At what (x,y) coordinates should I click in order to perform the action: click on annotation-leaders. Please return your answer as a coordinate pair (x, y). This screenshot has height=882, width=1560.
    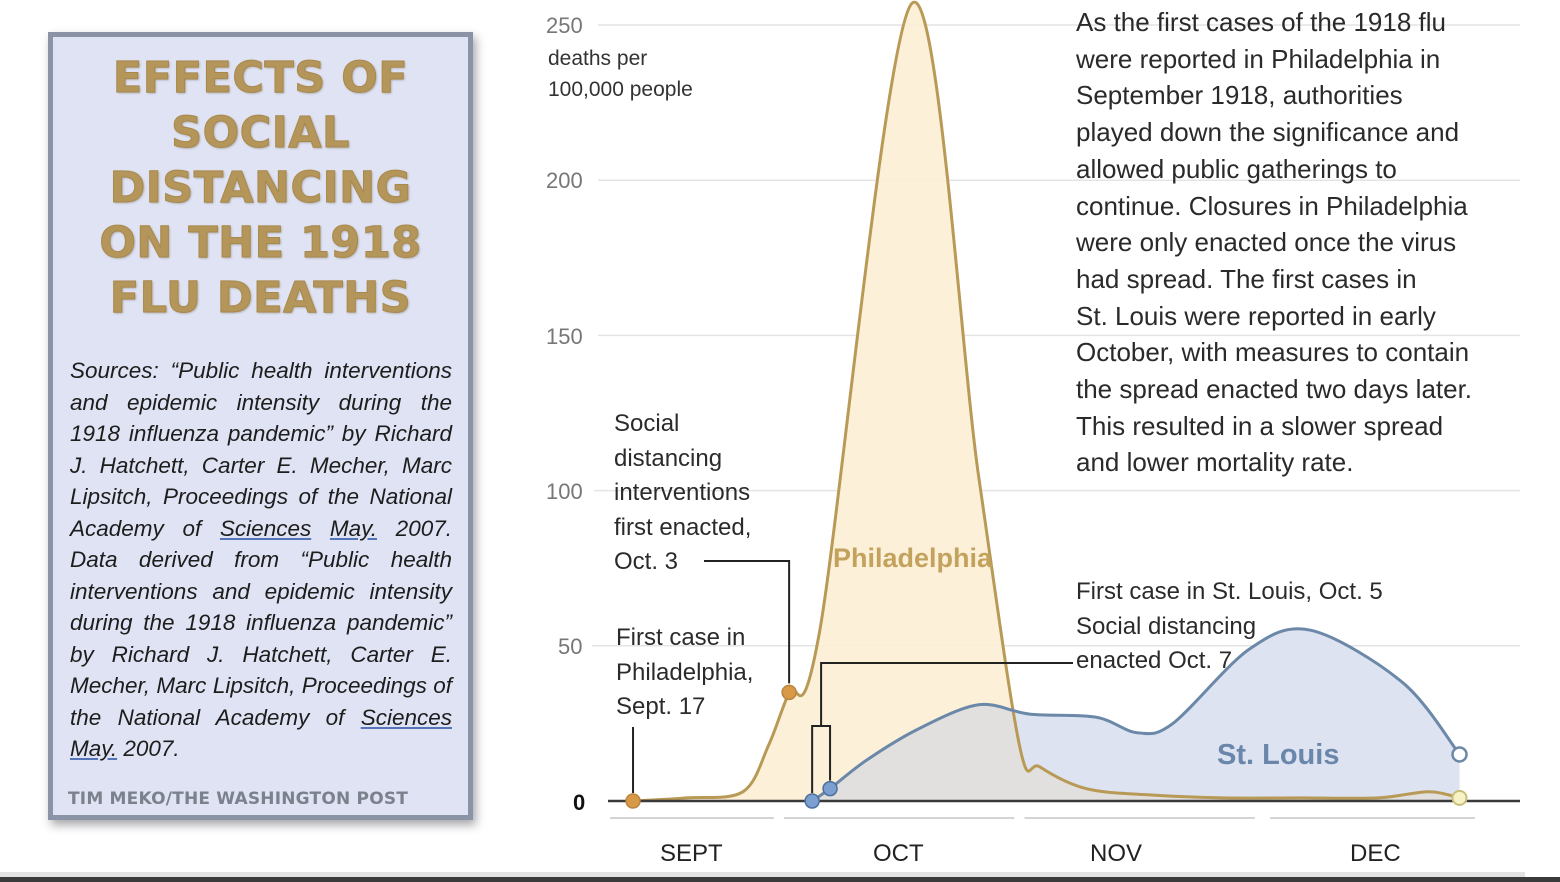
    Looking at the image, I should click on (852, 676).